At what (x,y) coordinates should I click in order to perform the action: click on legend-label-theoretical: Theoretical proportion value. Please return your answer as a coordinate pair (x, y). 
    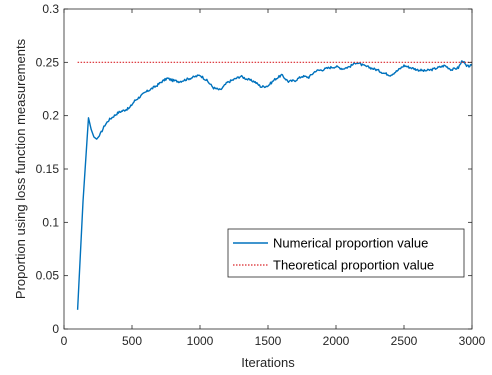
    Looking at the image, I should click on (353, 265).